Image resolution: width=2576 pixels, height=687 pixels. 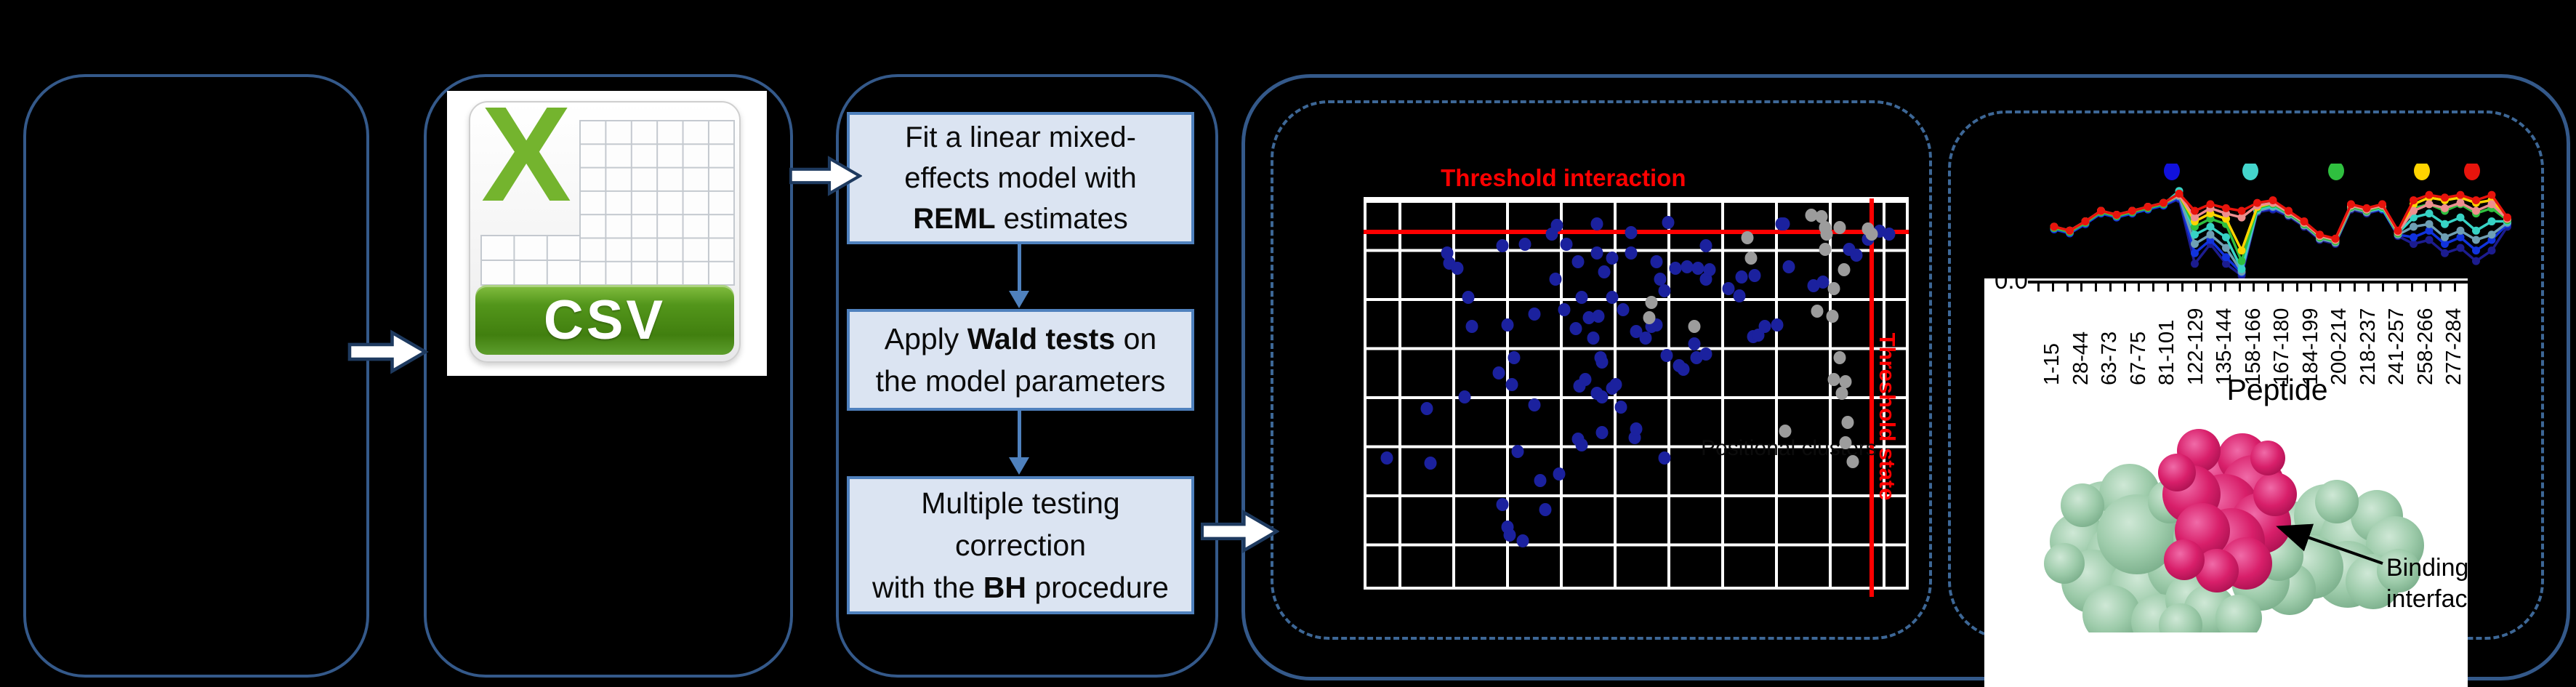 What do you see at coordinates (605, 232) in the screenshot?
I see `csv-file-icon: X CSV` at bounding box center [605, 232].